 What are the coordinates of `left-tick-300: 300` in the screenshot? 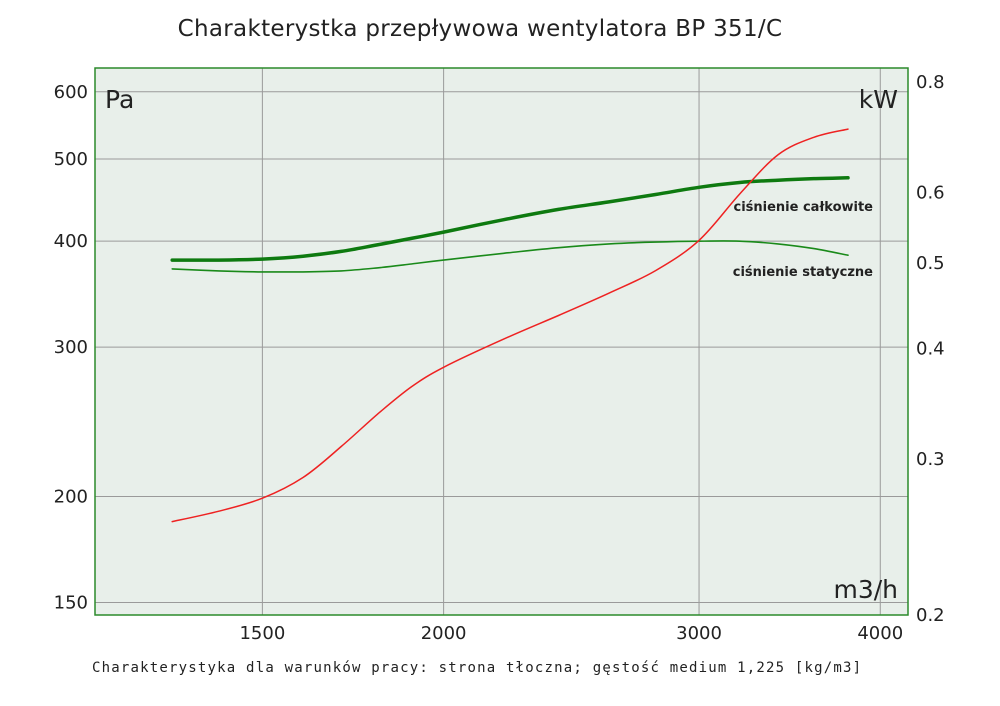 It's located at (71, 347).